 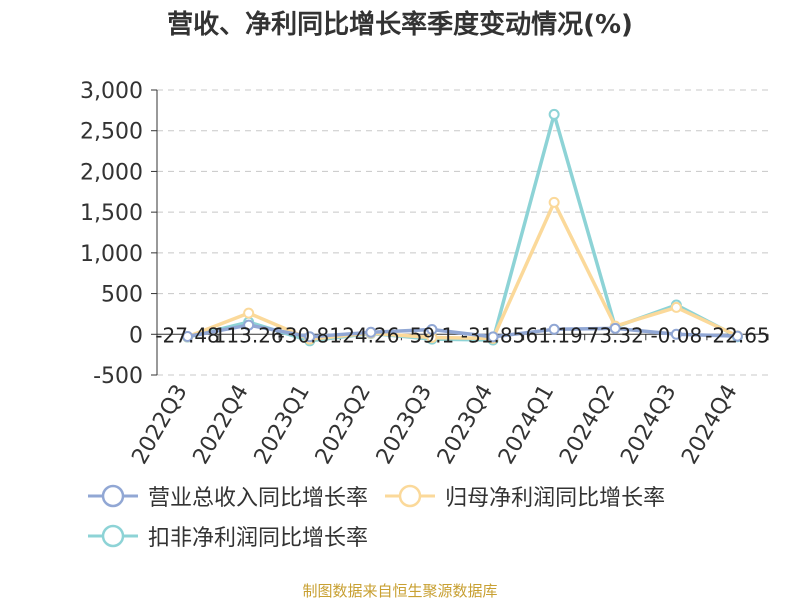 What do you see at coordinates (111, 132) in the screenshot?
I see `y-tick-label: 2,500` at bounding box center [111, 132].